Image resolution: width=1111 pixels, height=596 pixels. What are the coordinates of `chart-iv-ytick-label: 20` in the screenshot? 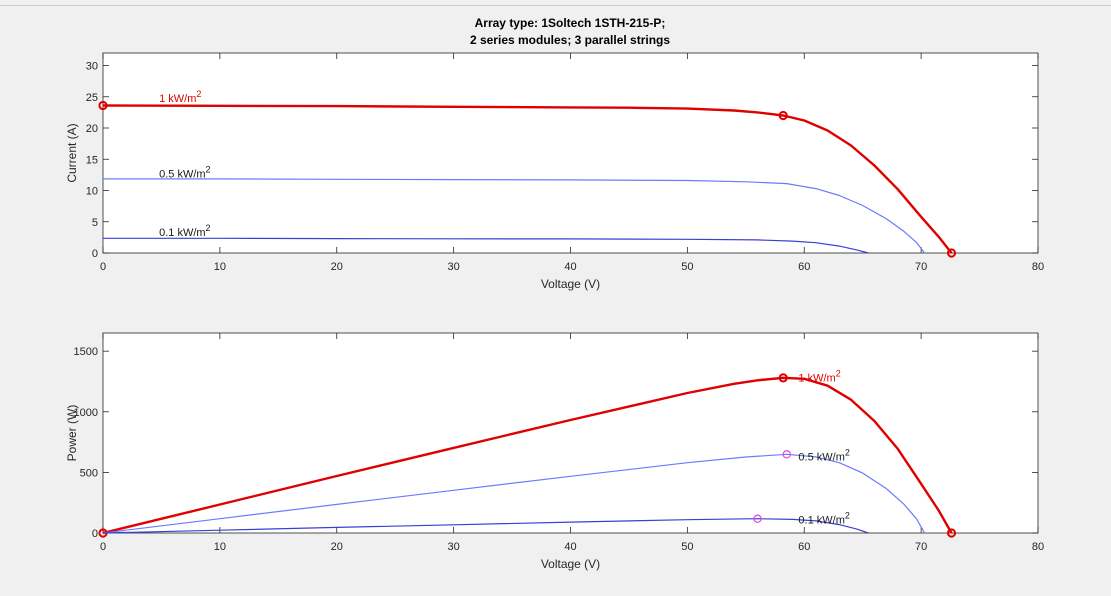 It's located at (92, 129).